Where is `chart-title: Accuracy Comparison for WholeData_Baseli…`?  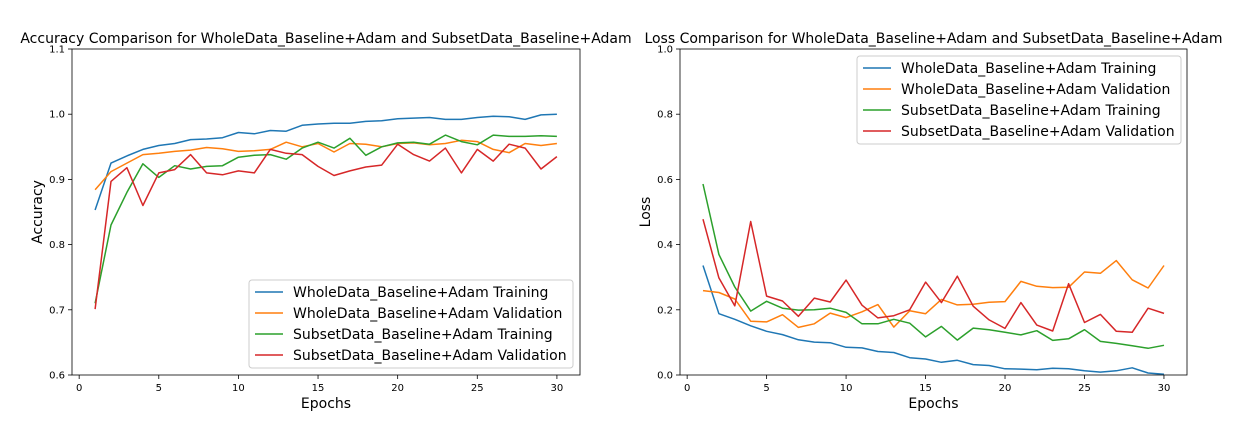 chart-title: Accuracy Comparison for WholeData_Baseli… is located at coordinates (325, 39).